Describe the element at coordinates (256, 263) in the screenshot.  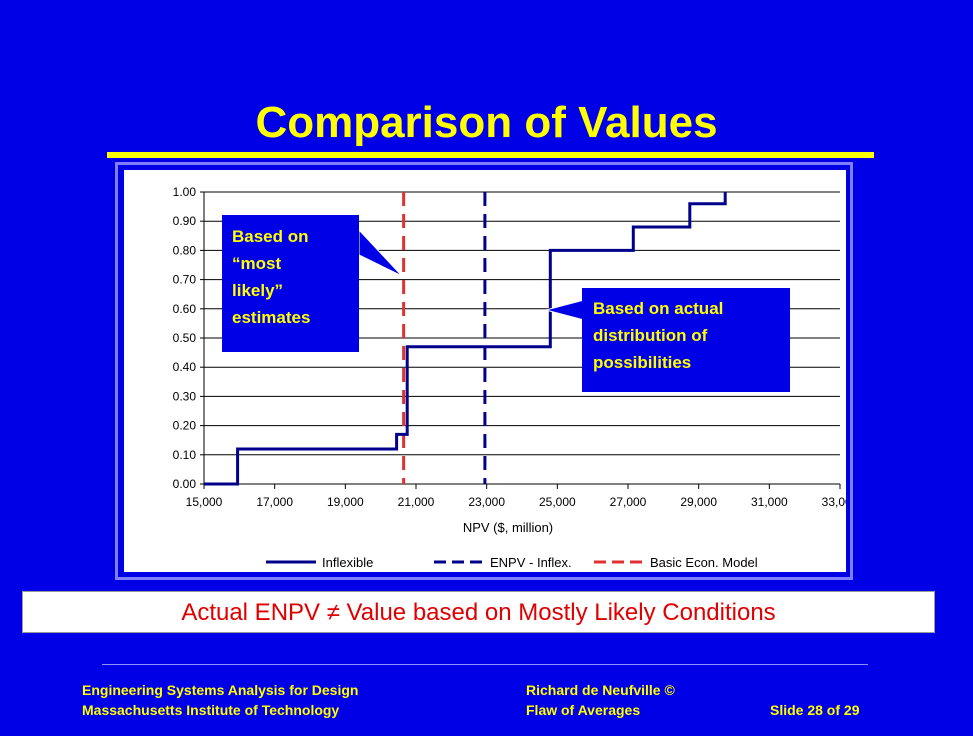
I see `callout-line: “most` at that location.